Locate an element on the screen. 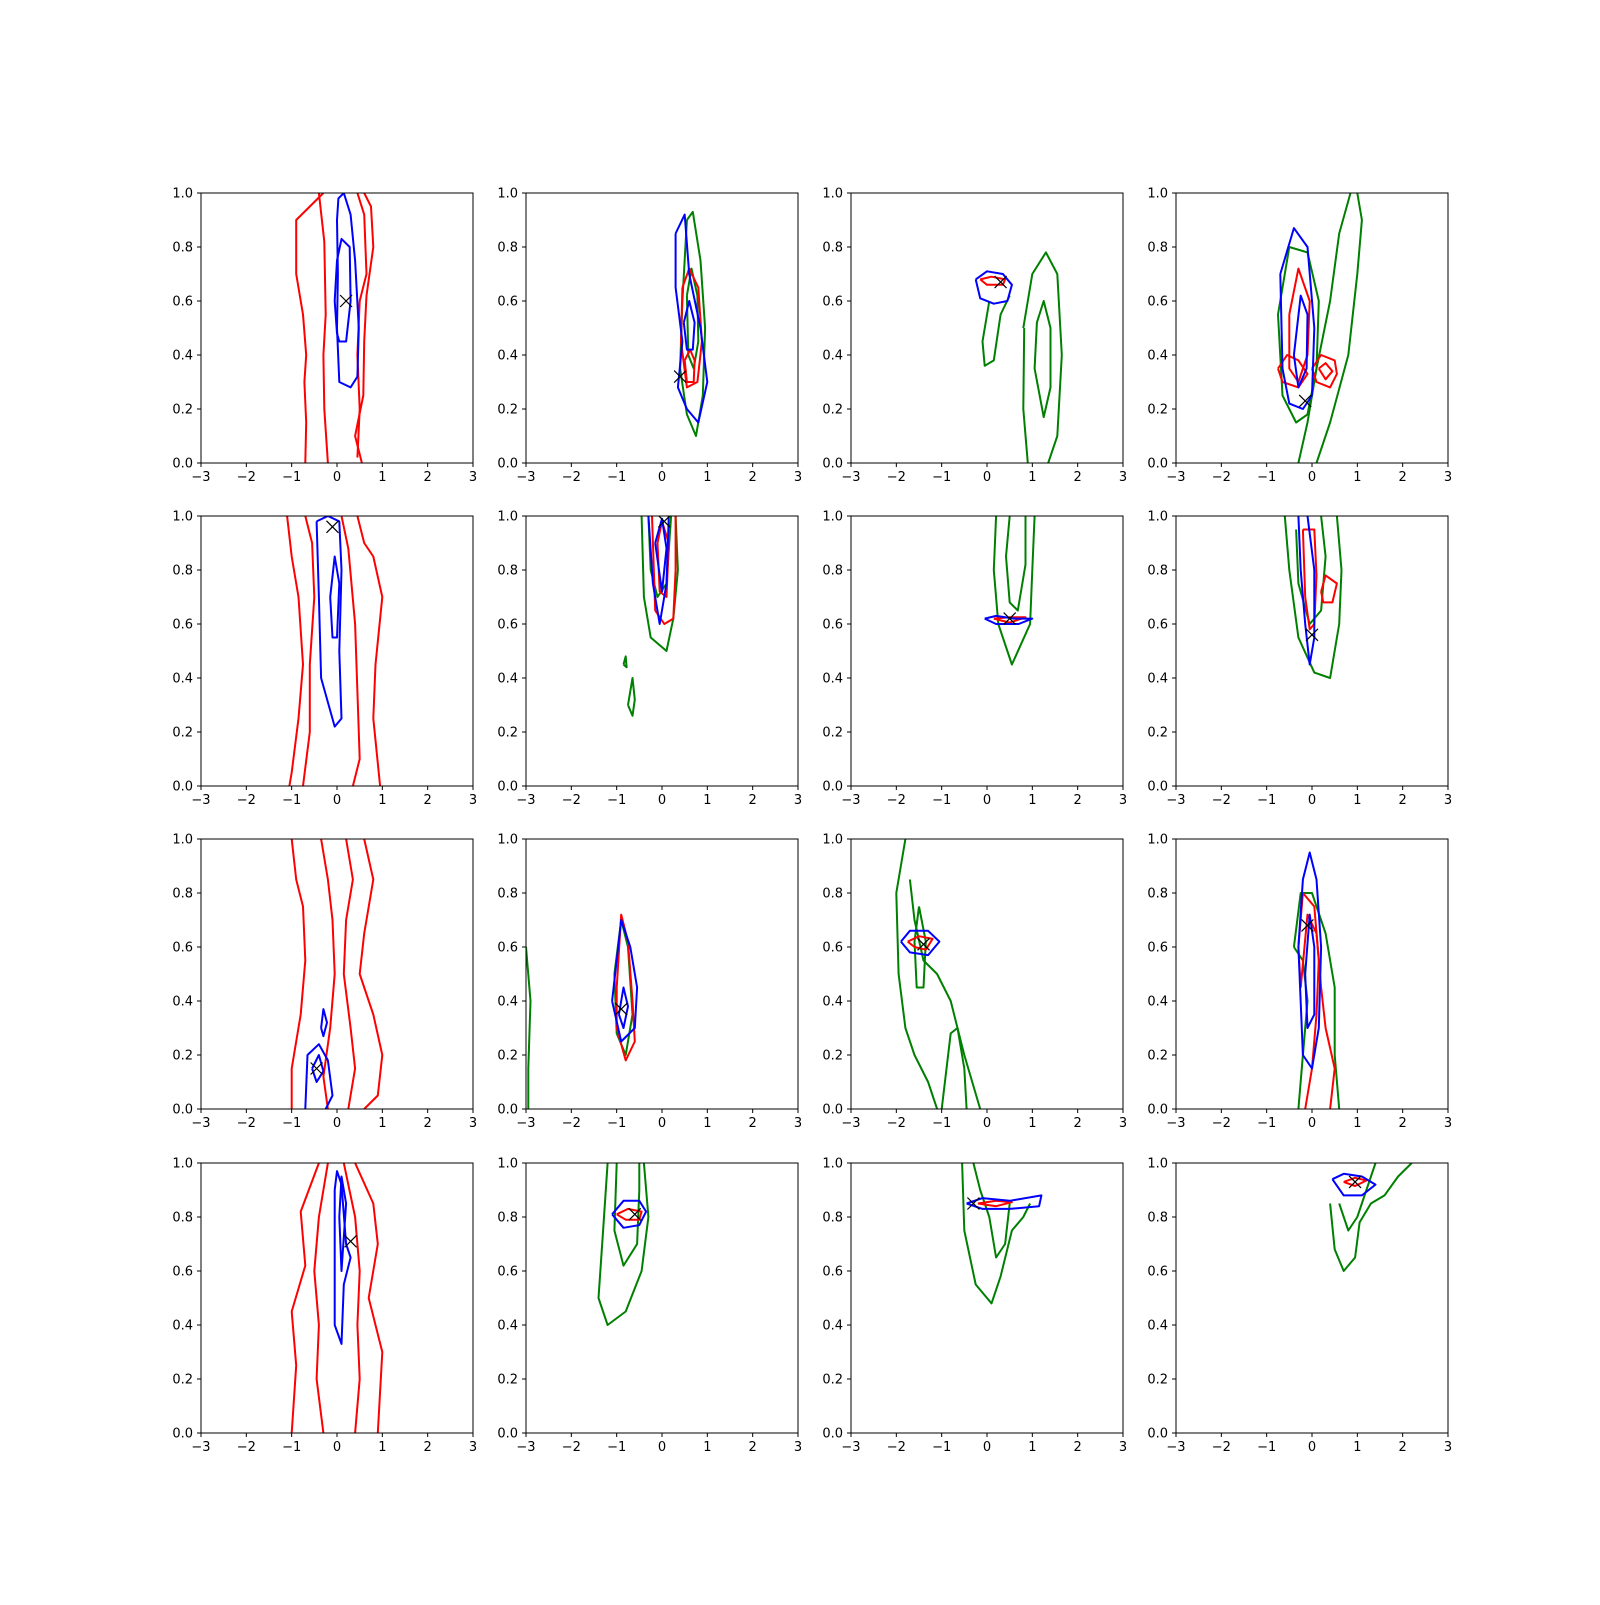 This screenshot has height=1605, width=1600. subplot-r1-c1: −3 −2 −1 0 1 2 3 0.0 0.2 0.4 0.6 0.8 1.0 is located at coordinates (324, 336).